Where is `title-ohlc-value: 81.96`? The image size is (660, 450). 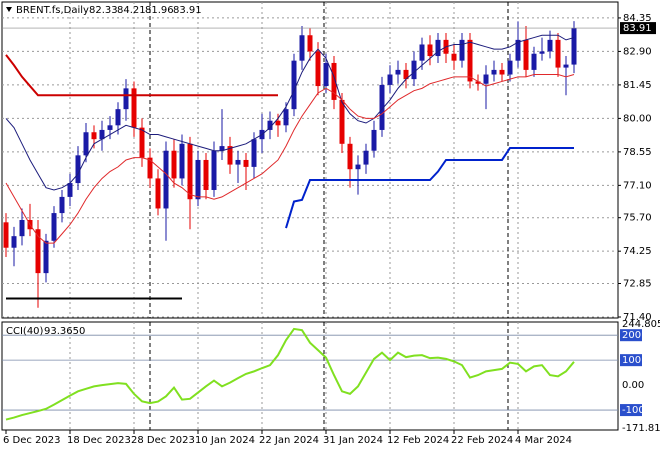 title-ohlc-value: 81.96 is located at coordinates (159, 10).